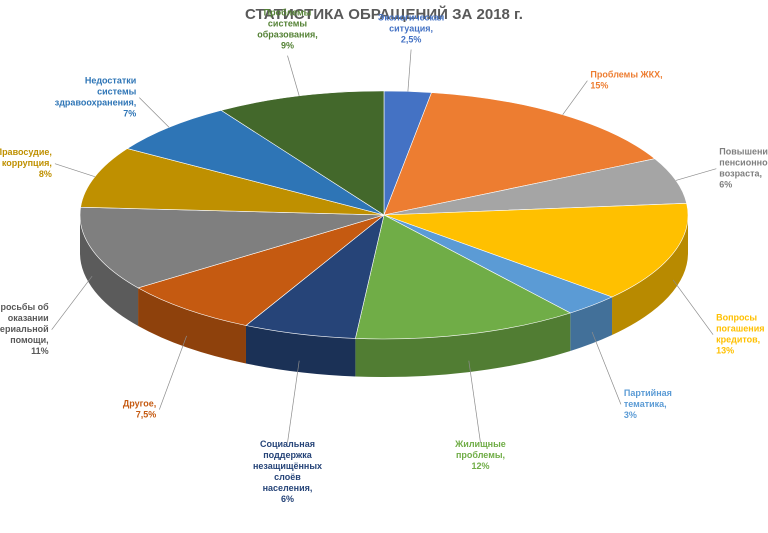 The height and width of the screenshot is (533, 768). Describe the element at coordinates (139, 409) in the screenshot. I see `slice-label-7: Другое, 7,5%` at that location.